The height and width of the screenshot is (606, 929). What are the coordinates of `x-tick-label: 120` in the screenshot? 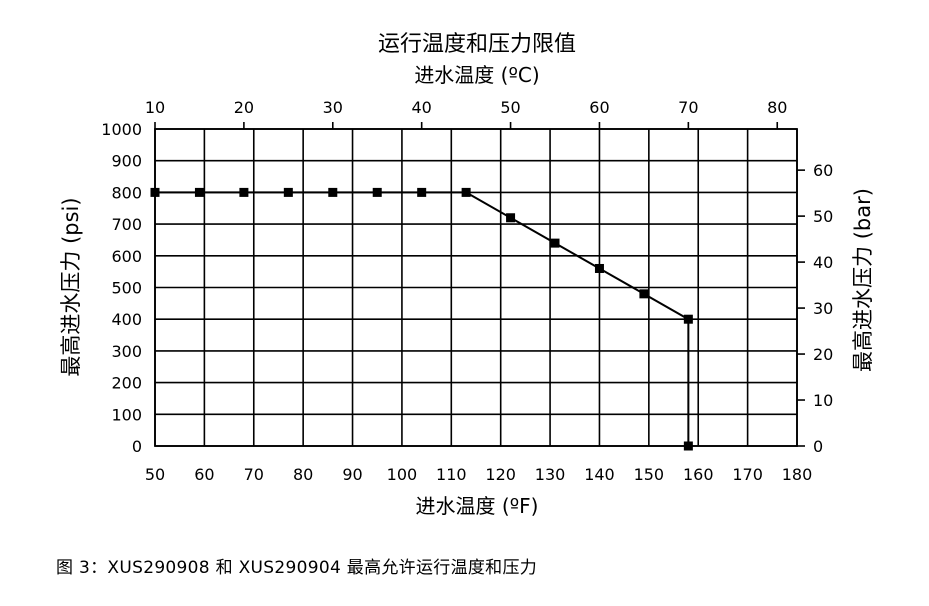 It's located at (500, 474).